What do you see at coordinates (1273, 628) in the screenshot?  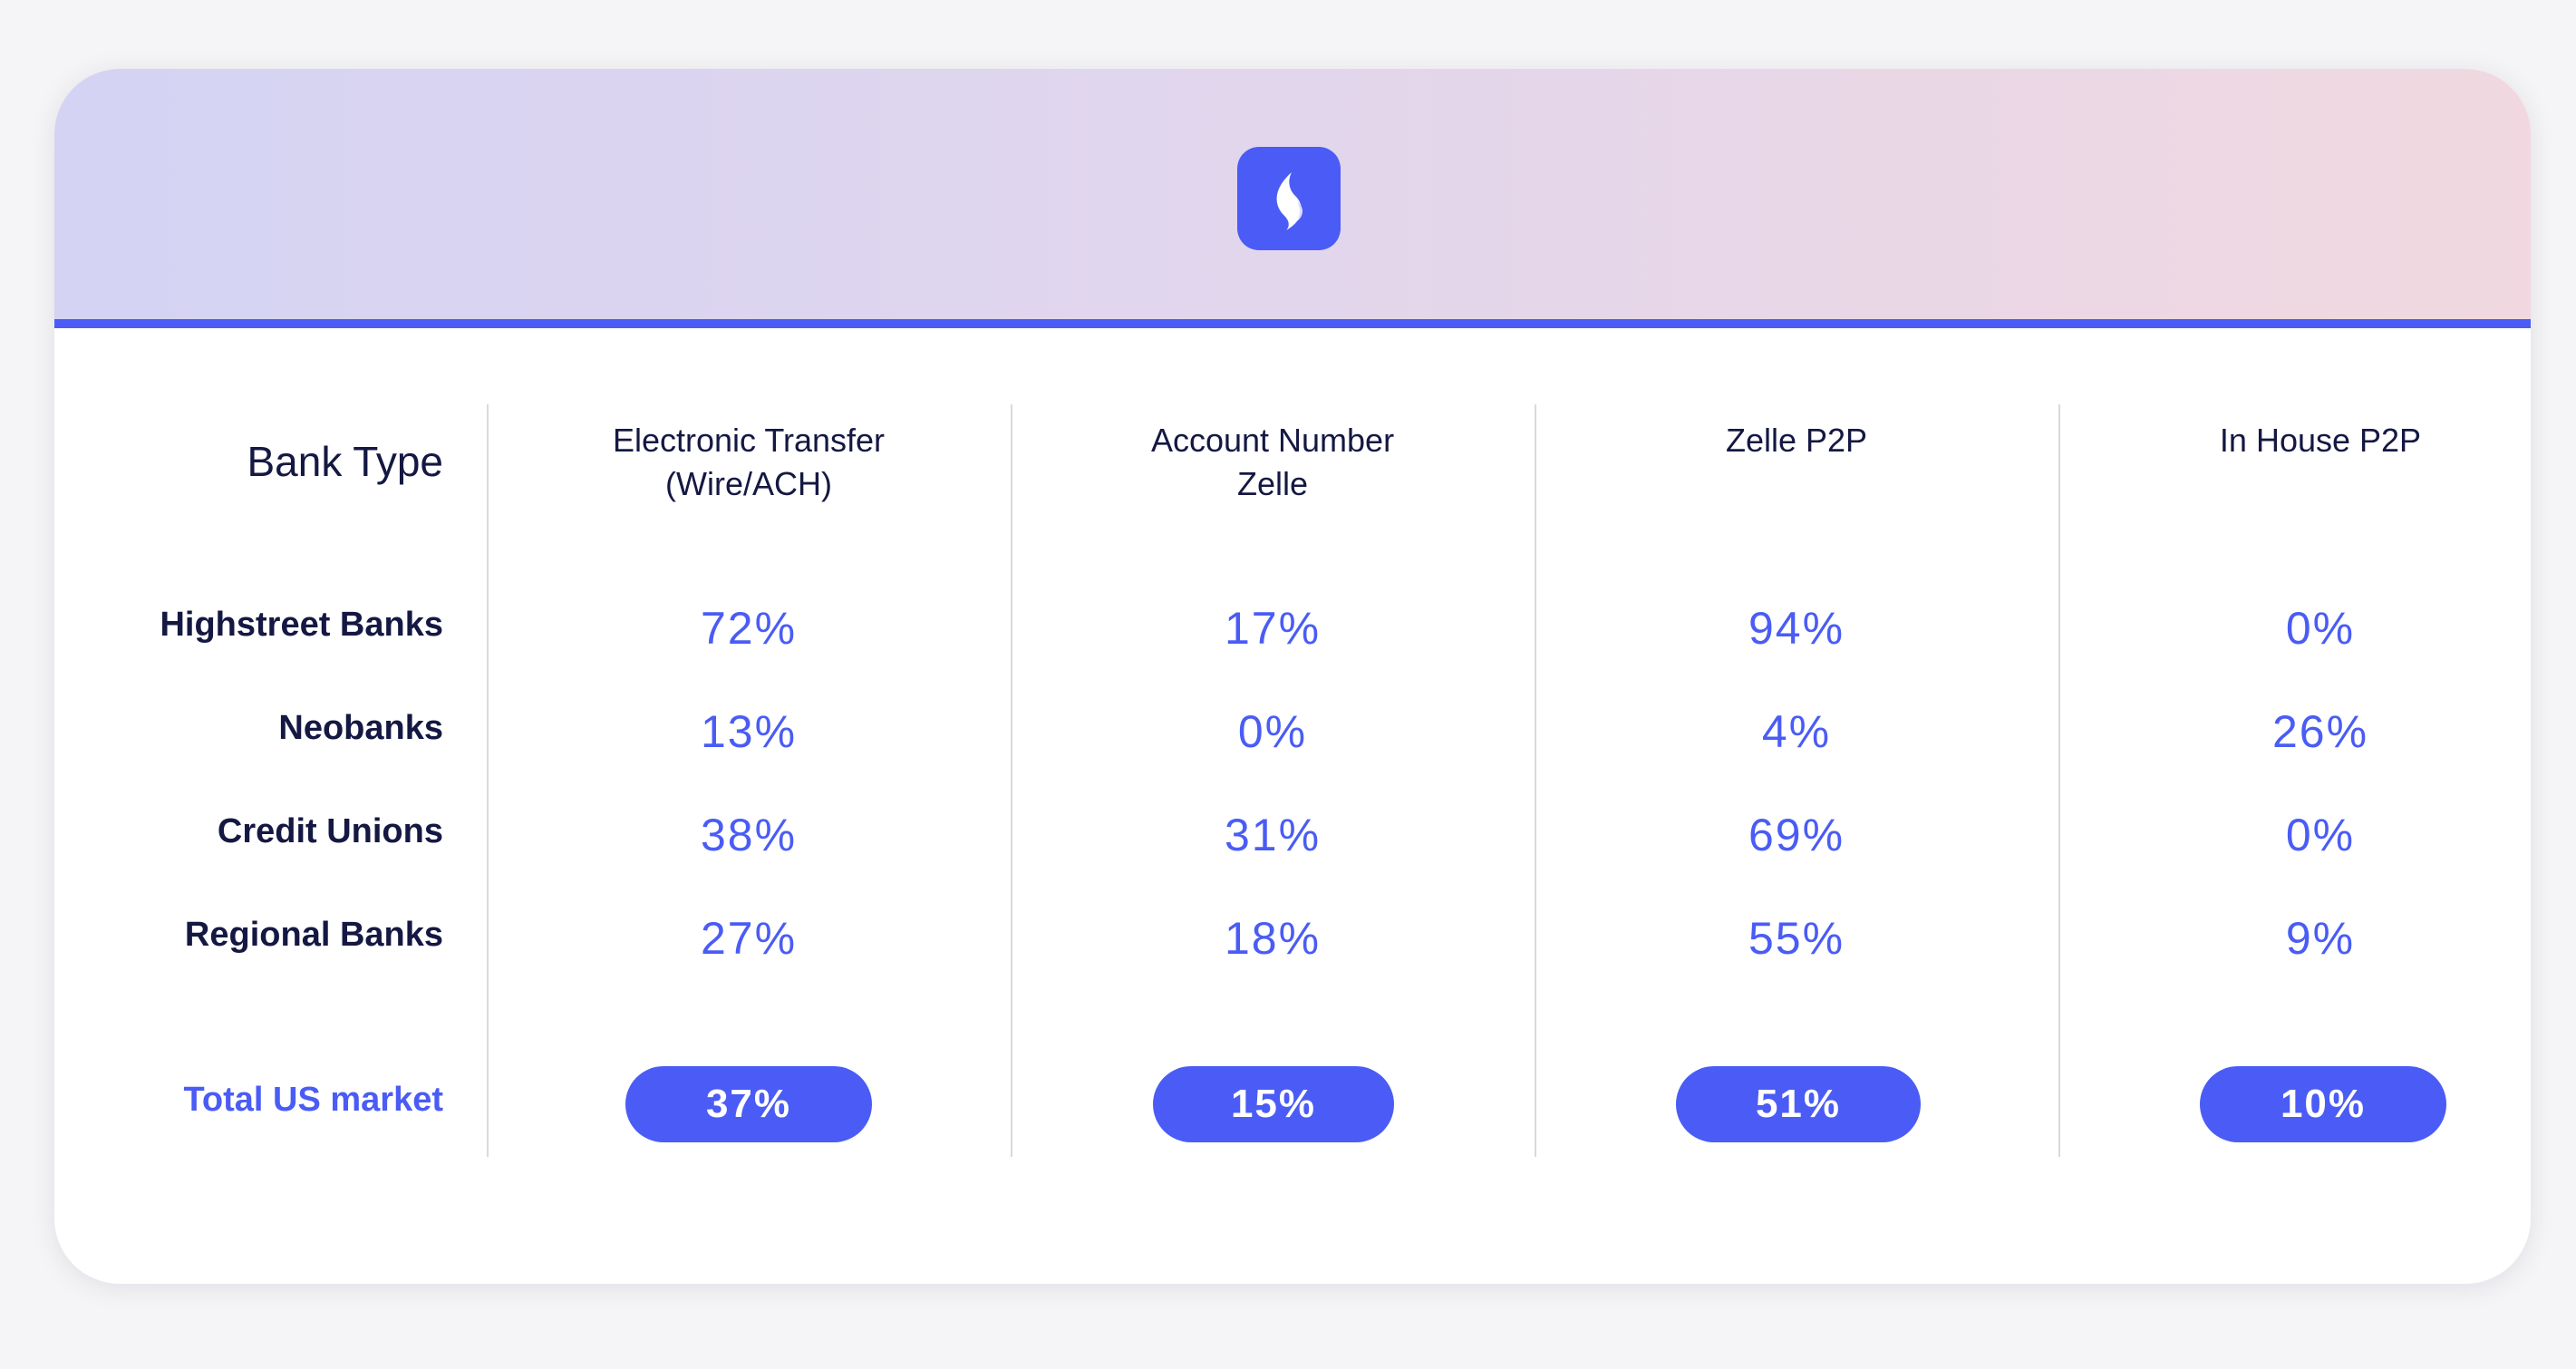 I see `table-cell: 17%` at bounding box center [1273, 628].